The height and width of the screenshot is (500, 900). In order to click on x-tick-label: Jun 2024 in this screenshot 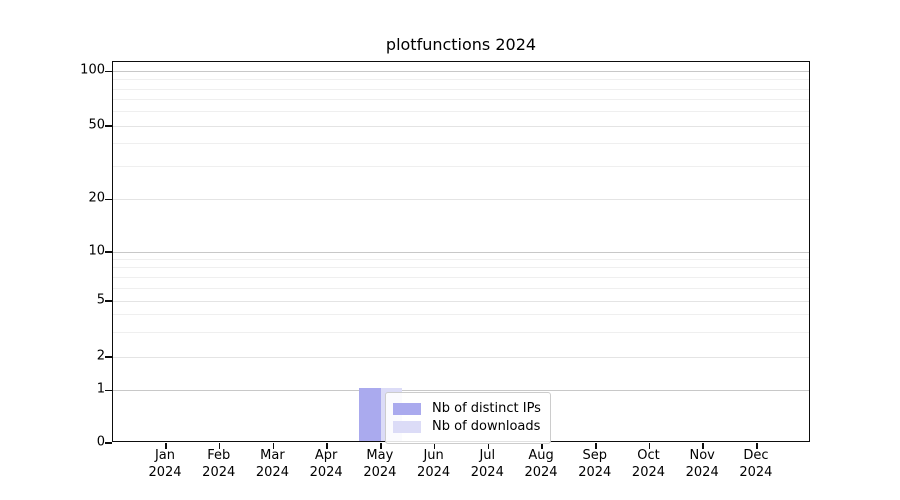, I will do `click(434, 464)`.